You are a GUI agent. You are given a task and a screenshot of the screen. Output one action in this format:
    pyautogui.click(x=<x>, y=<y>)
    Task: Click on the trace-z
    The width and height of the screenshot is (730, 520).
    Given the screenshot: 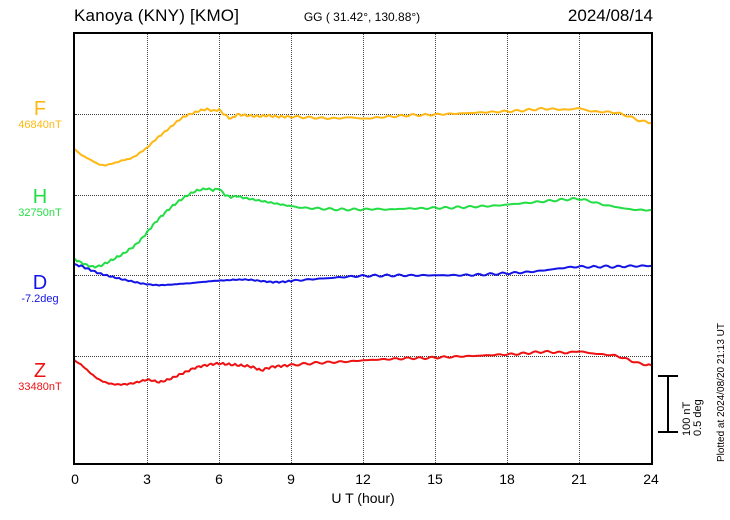 What is the action you would take?
    pyautogui.click(x=363, y=367)
    